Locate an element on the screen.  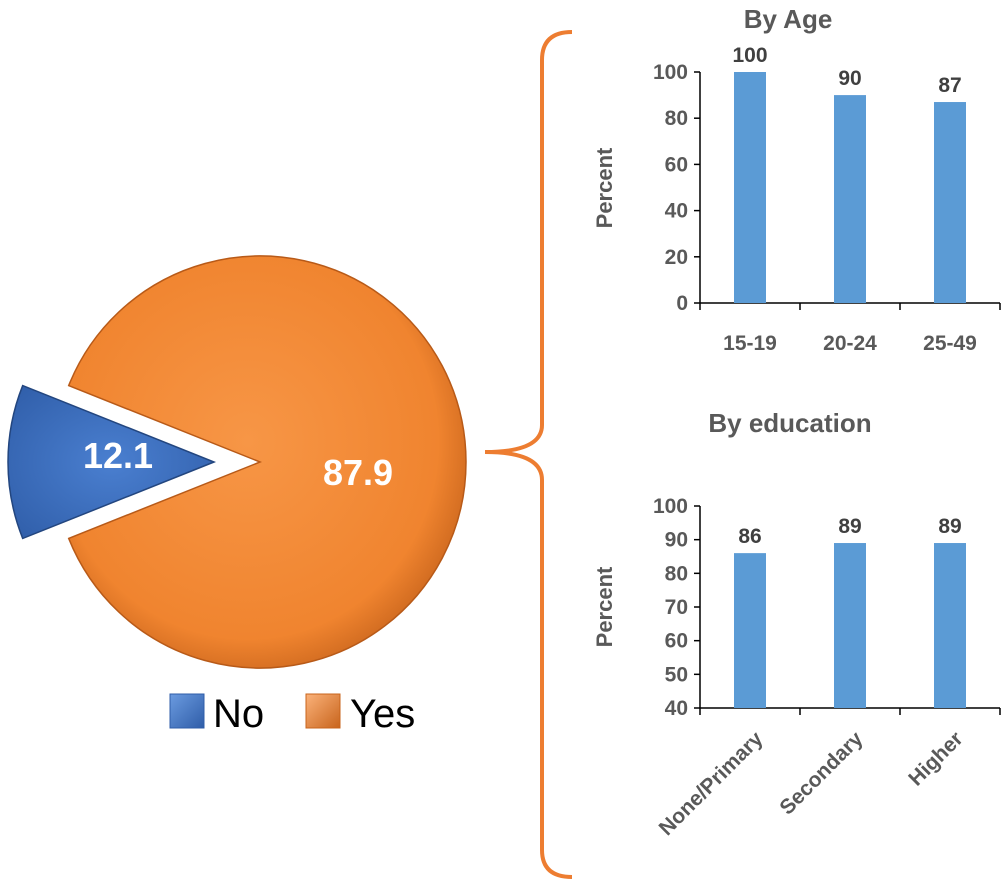
legend-label-no: No is located at coordinates (238, 714).